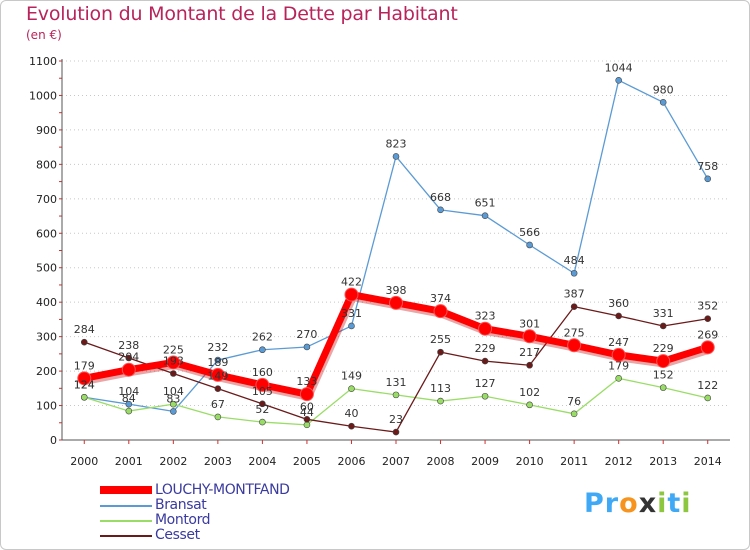 This screenshot has height=550, width=750. Describe the element at coordinates (183, 520) in the screenshot. I see `legend-label-montord: Montord` at that location.